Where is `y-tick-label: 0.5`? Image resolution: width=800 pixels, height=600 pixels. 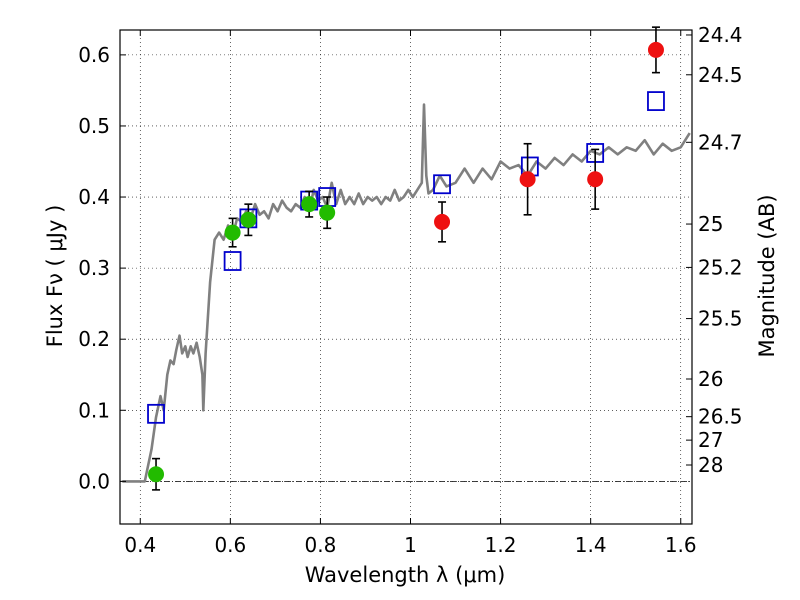 y-tick-label: 0.5 is located at coordinates (94, 126).